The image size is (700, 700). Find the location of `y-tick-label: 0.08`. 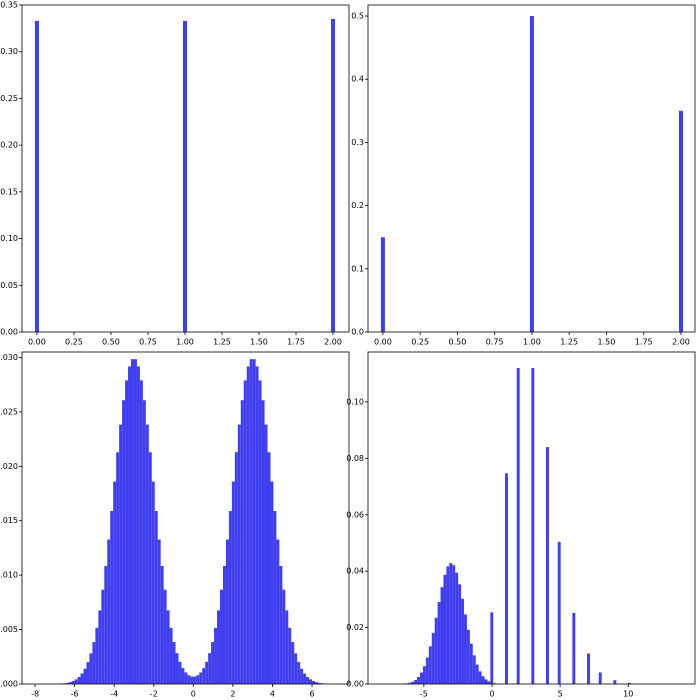

y-tick-label: 0.08 is located at coordinates (355, 458).